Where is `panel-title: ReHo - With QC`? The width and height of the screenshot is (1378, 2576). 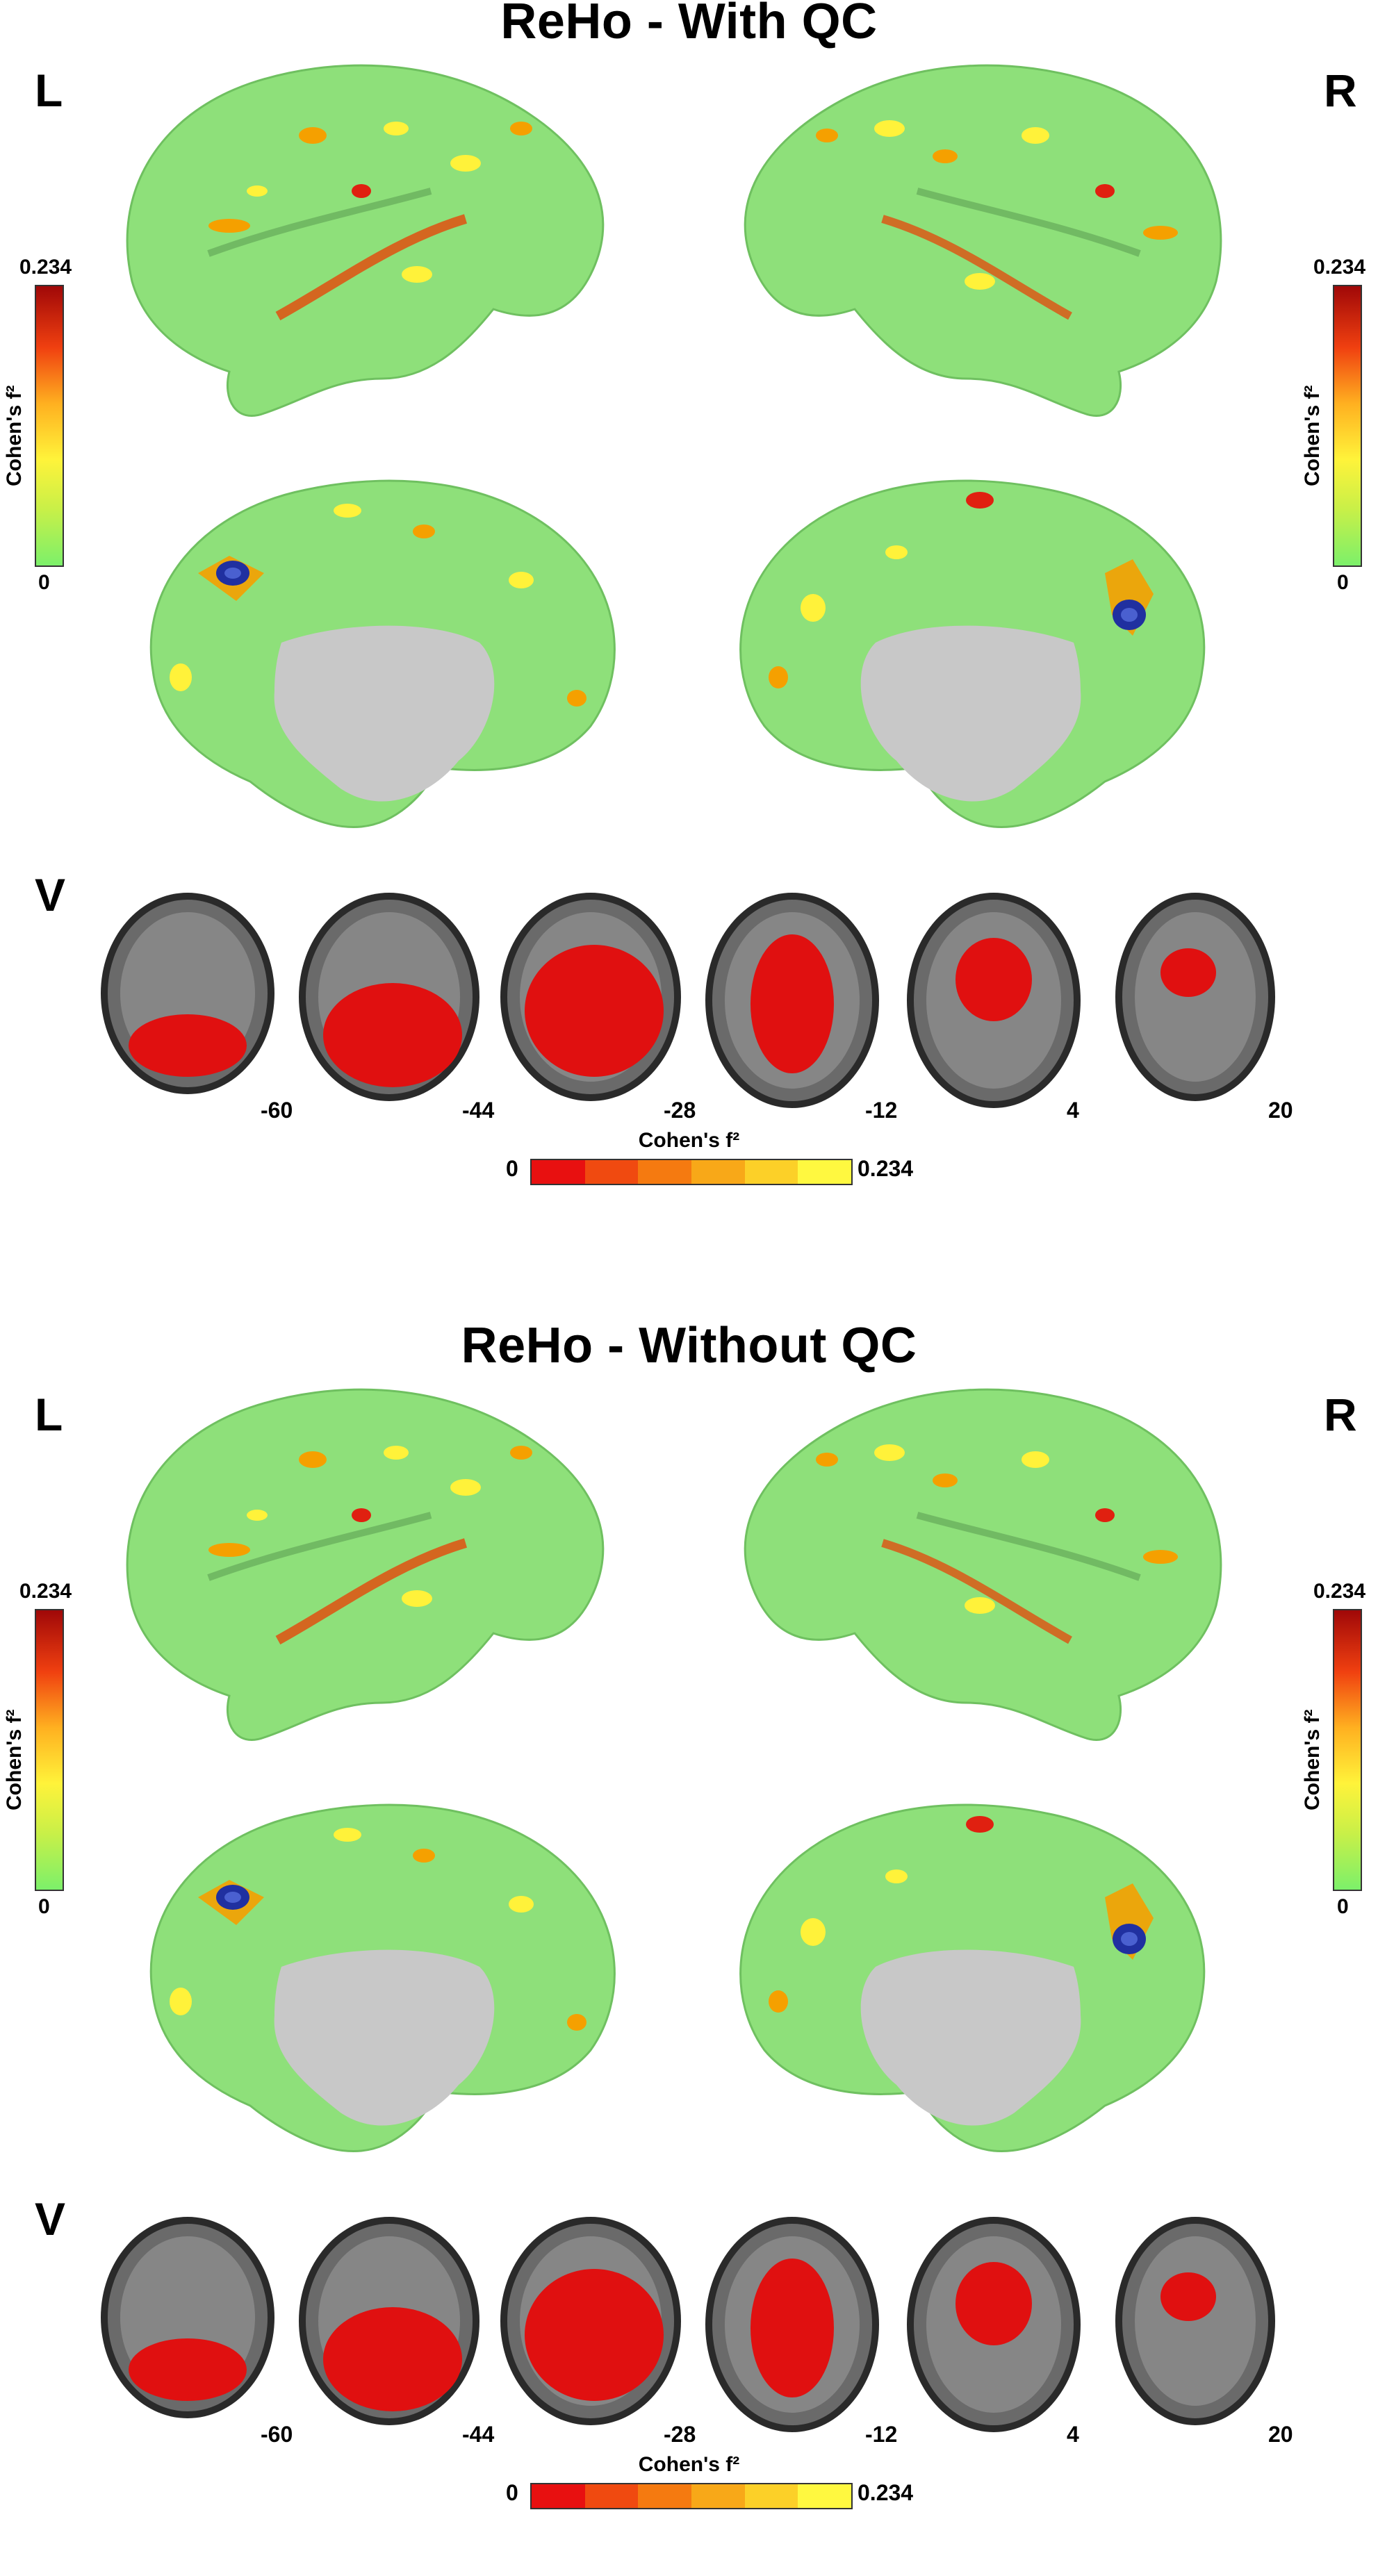
panel-title: ReHo - With QC is located at coordinates (689, 24).